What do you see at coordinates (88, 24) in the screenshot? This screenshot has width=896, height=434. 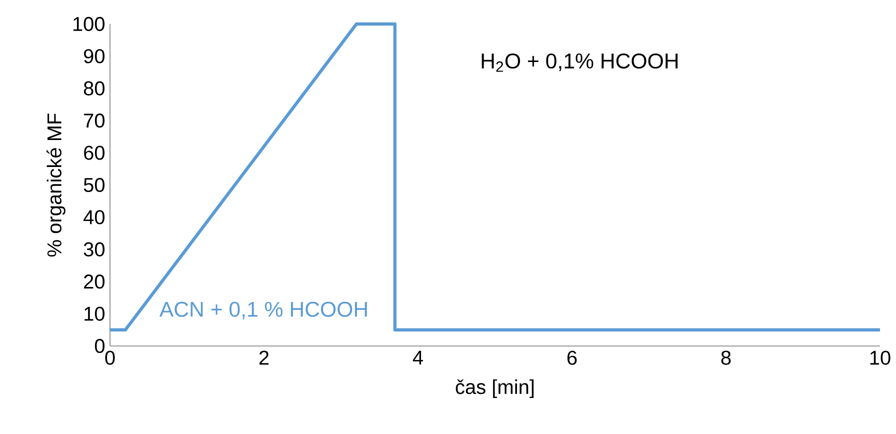 I see `y-tick-label: 100` at bounding box center [88, 24].